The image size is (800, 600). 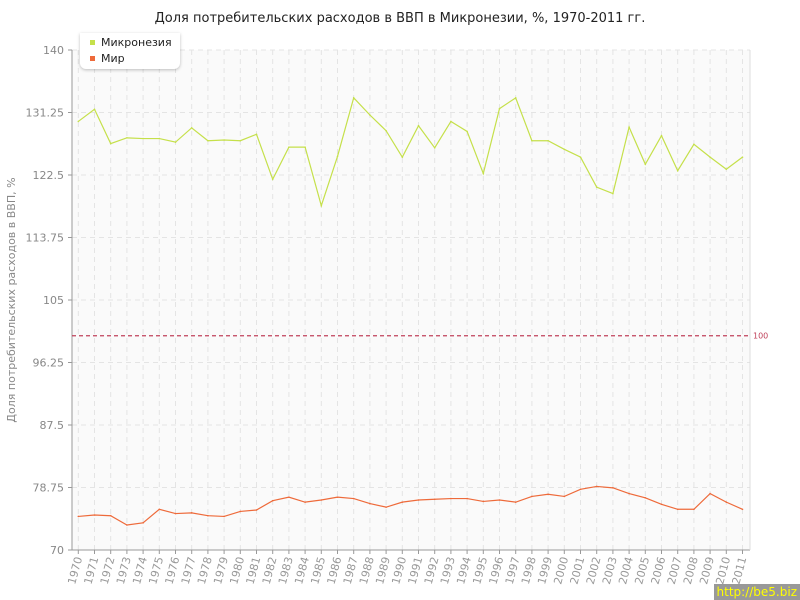 I want to click on y-tick-label: 122.5, so click(x=49, y=175).